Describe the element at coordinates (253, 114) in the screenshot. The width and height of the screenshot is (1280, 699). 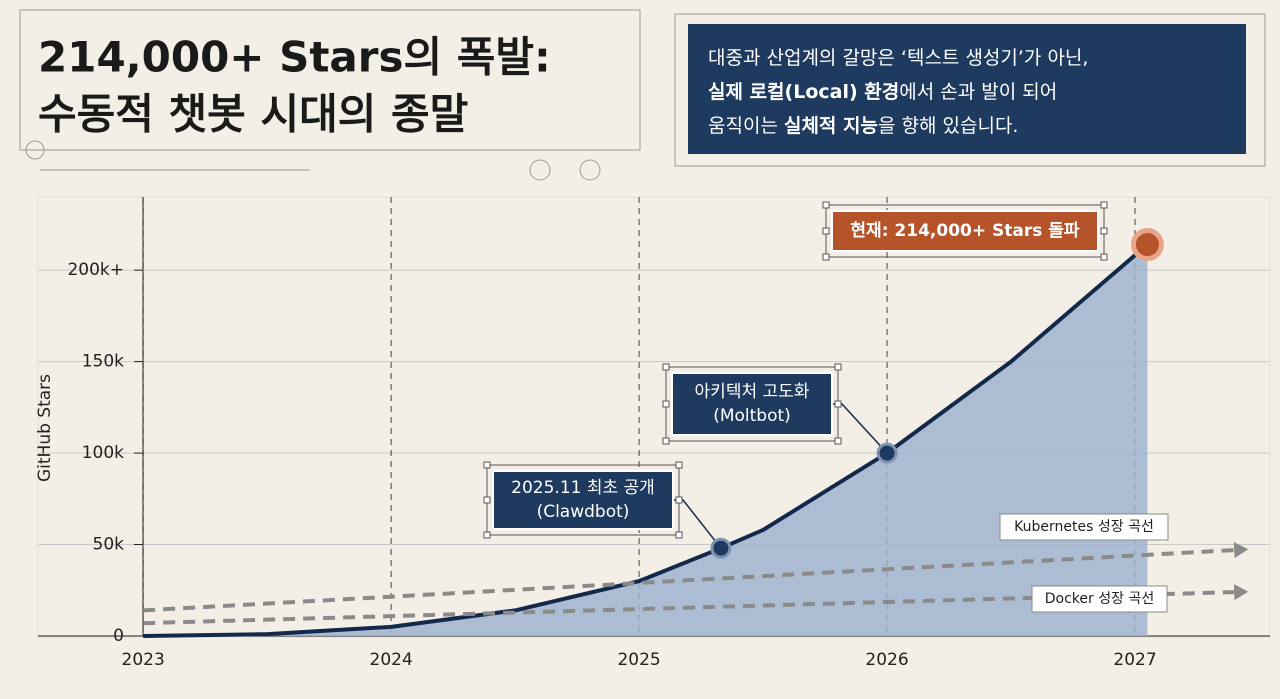
I see `chart-title: 수동적 챗봇 시대의 종말` at that location.